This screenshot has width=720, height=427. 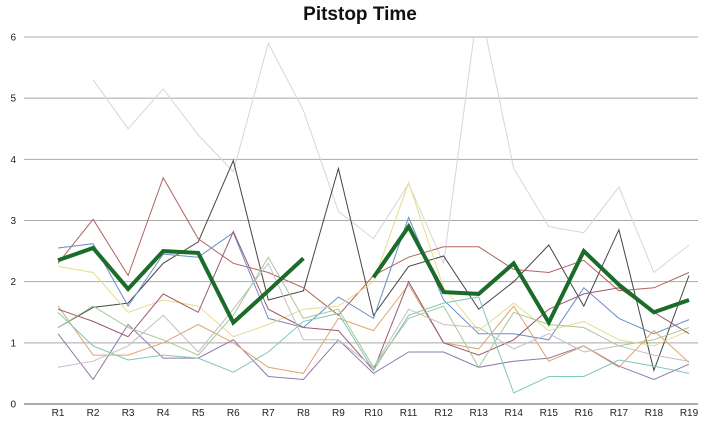 What do you see at coordinates (373, 413) in the screenshot?
I see `x-tick-label: R10` at bounding box center [373, 413].